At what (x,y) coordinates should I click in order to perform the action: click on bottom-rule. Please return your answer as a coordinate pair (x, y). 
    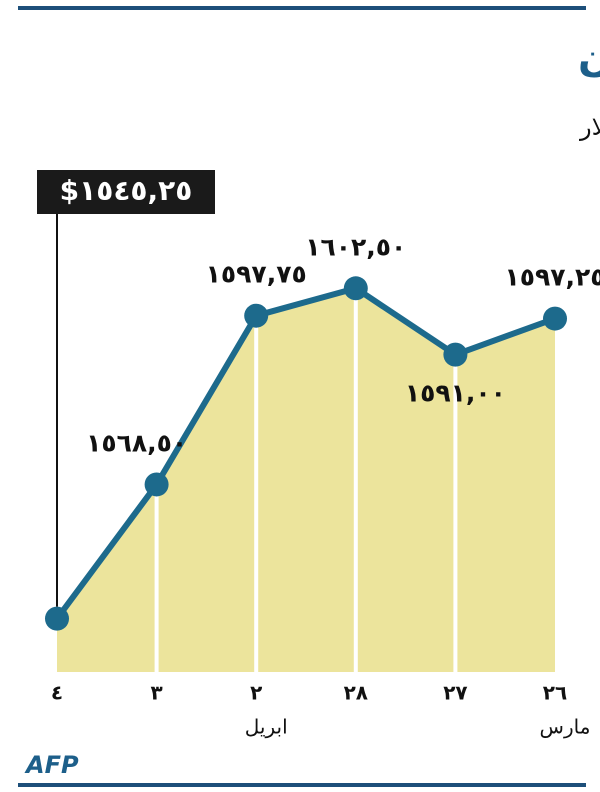
    Looking at the image, I should click on (302, 785).